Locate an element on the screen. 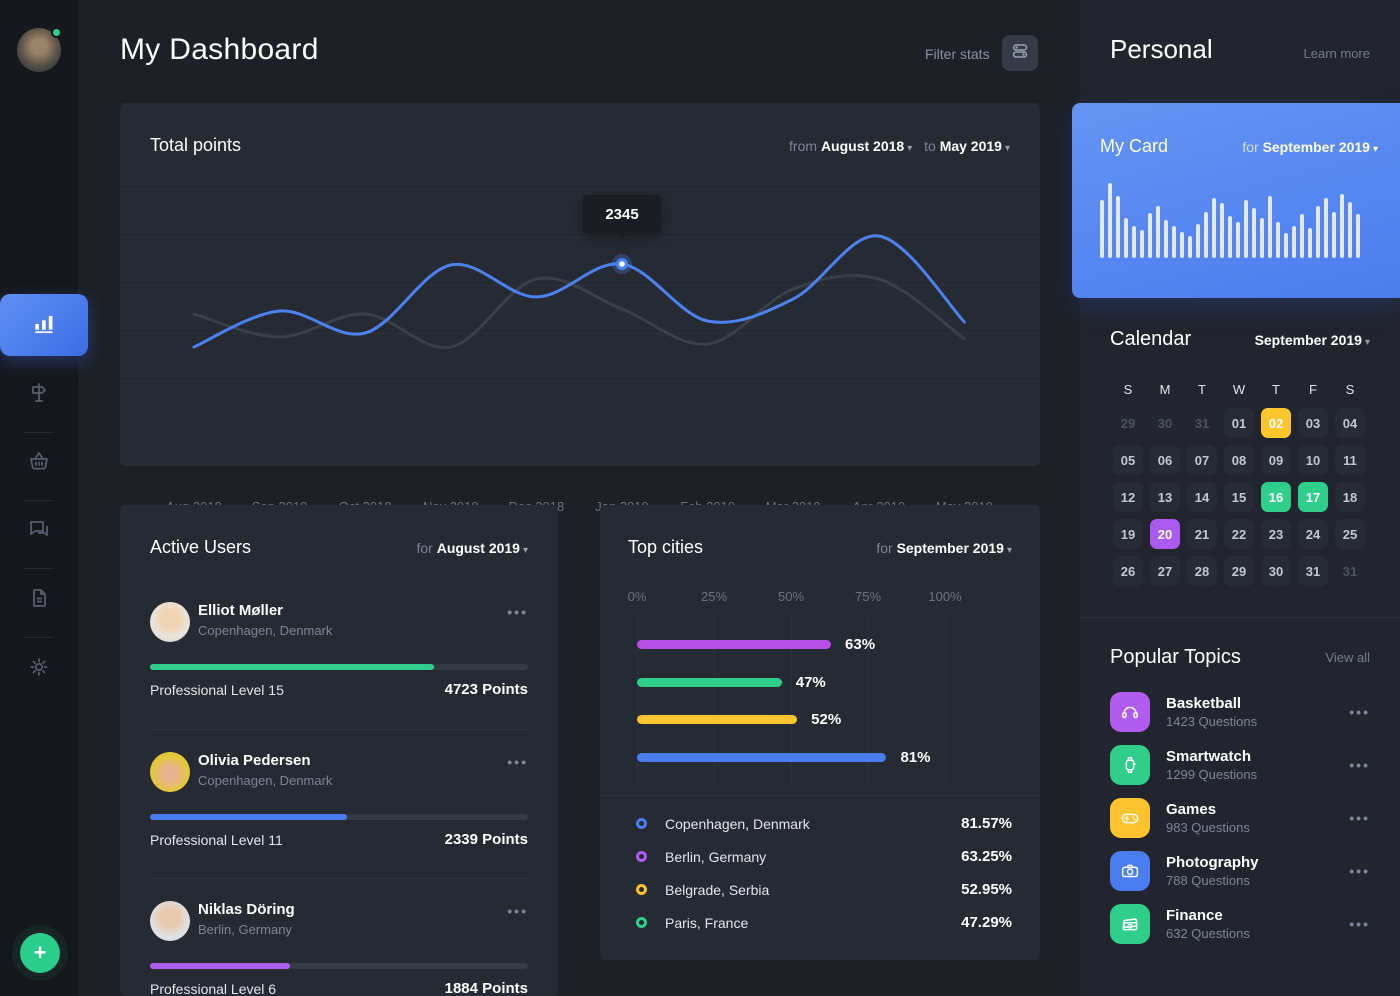 The height and width of the screenshot is (996, 1400). calendar-day: 28 is located at coordinates (1202, 571).